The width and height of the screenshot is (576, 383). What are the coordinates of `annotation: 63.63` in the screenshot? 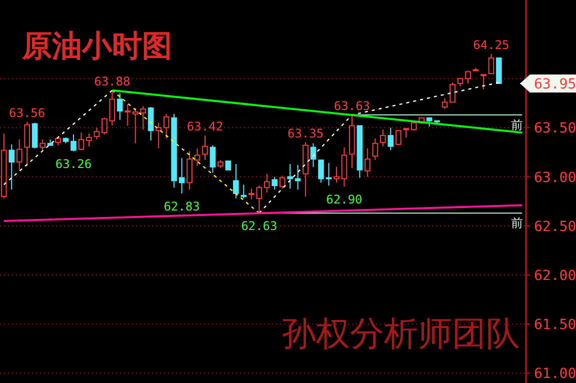 It's located at (352, 105).